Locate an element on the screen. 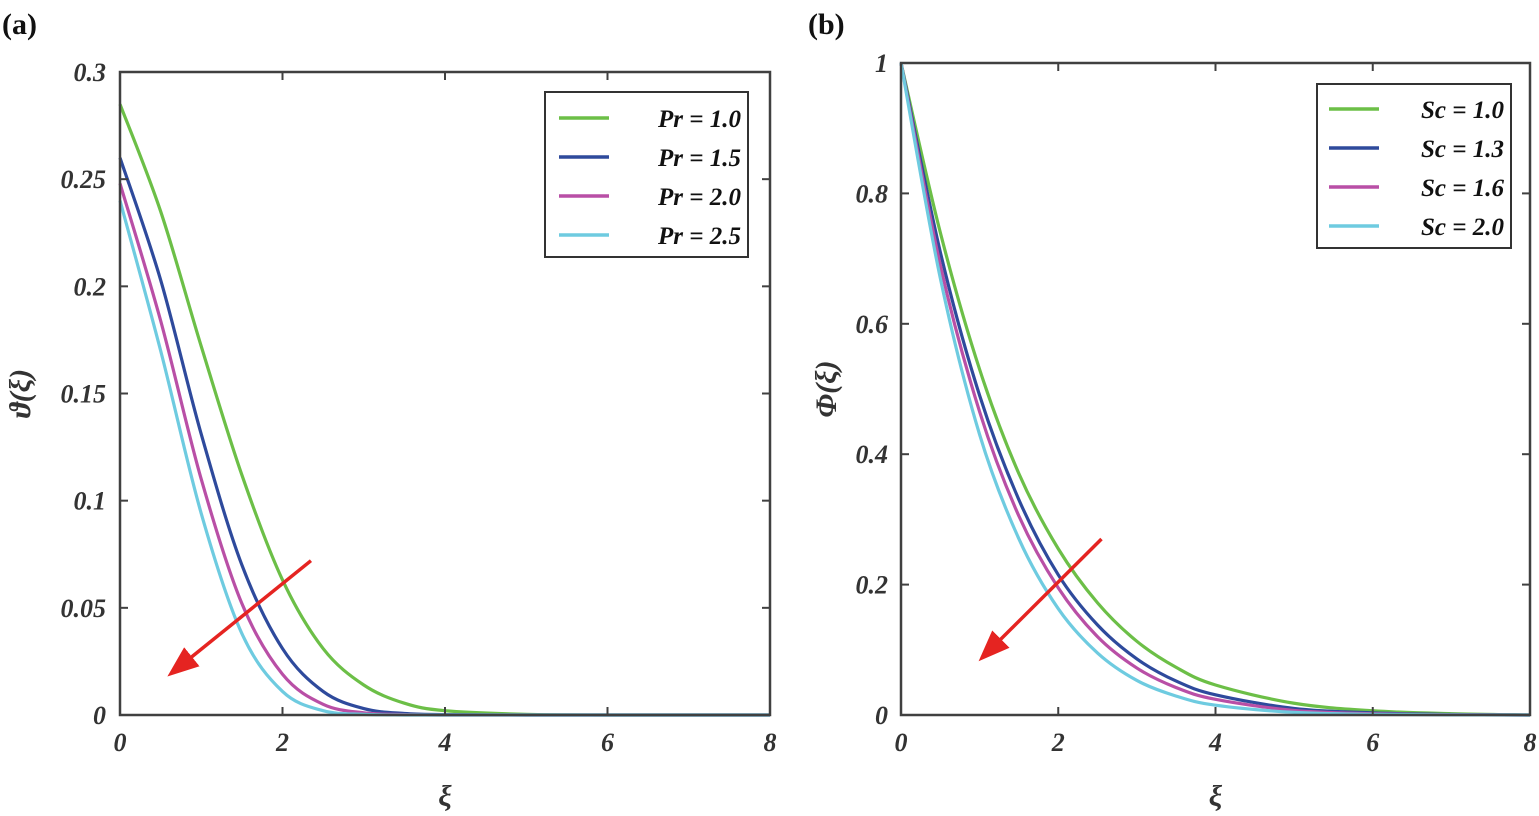  legend-entry-label: Pr = 1.5 is located at coordinates (699, 158).